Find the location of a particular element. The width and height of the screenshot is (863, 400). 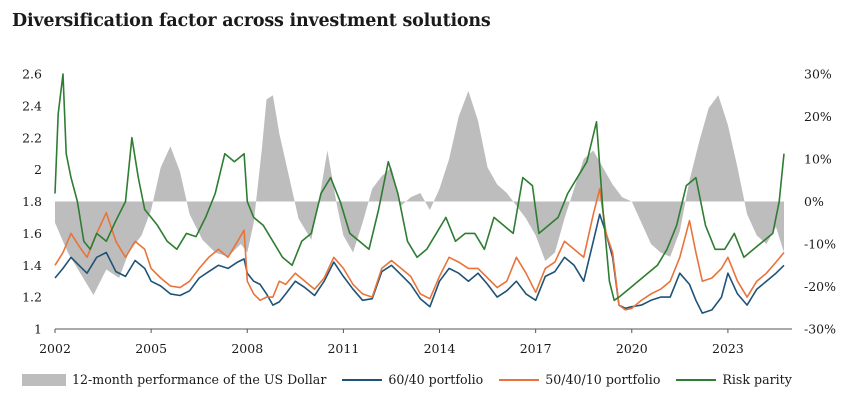

y-left-tick-label: 2.2 is located at coordinates (32, 137).